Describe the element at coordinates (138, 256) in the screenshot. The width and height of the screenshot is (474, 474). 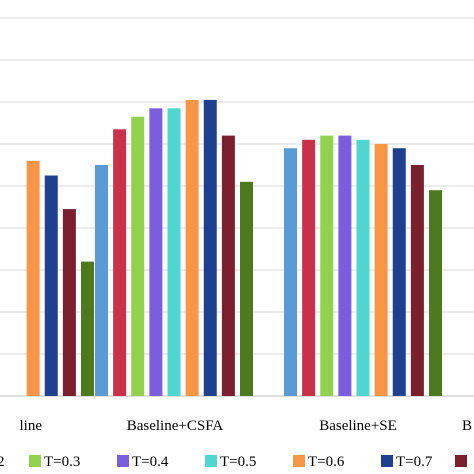
I see `bar-baseline-csfa-s2` at that location.